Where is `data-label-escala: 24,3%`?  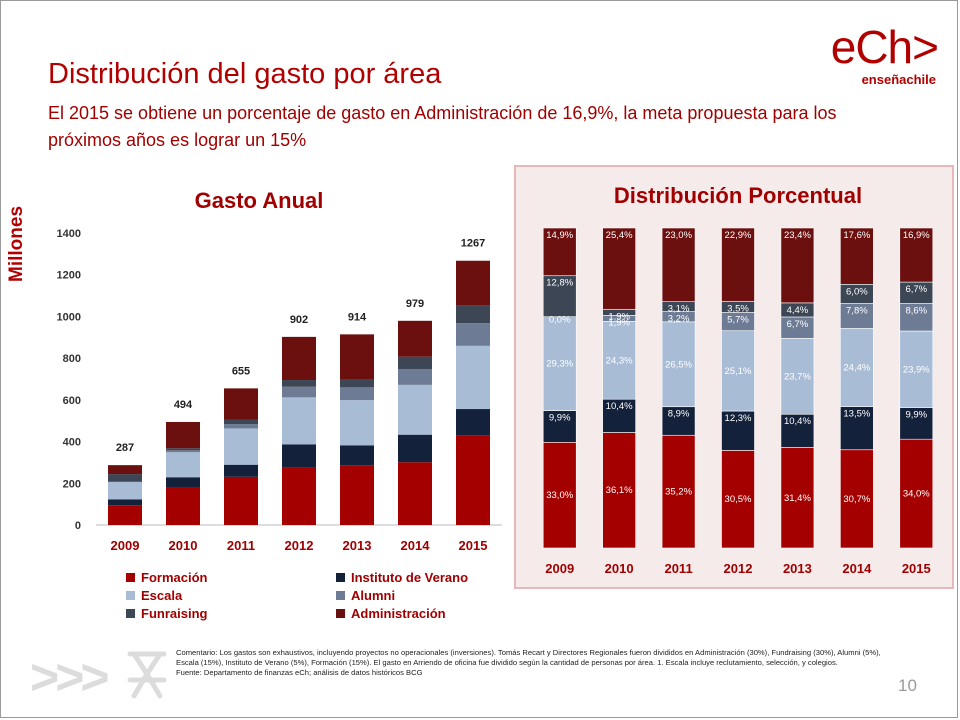
data-label-escala: 24,3% is located at coordinates (619, 360).